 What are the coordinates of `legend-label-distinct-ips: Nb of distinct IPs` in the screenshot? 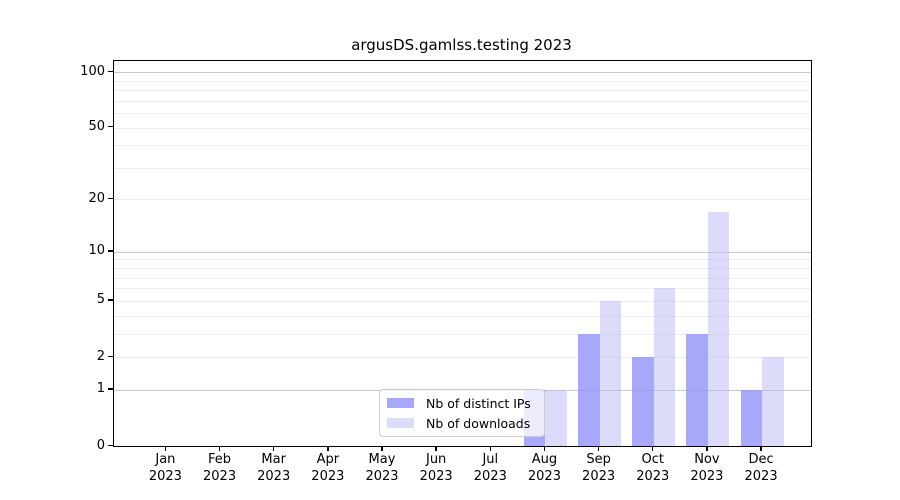 It's located at (478, 403).